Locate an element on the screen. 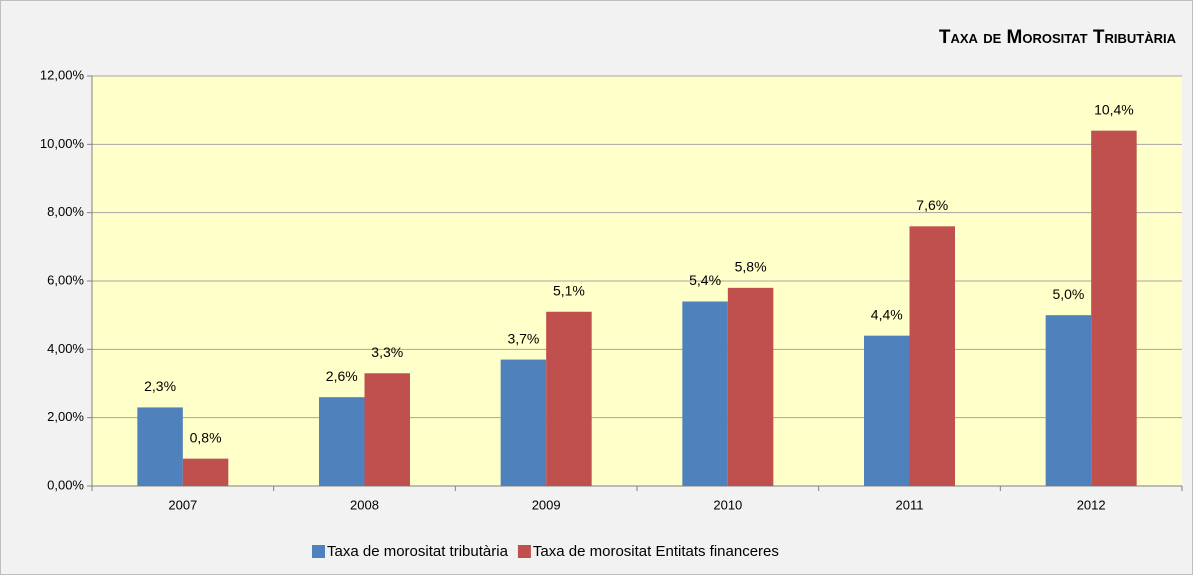 The image size is (1193, 575). value-label: 2,3% is located at coordinates (160, 386).